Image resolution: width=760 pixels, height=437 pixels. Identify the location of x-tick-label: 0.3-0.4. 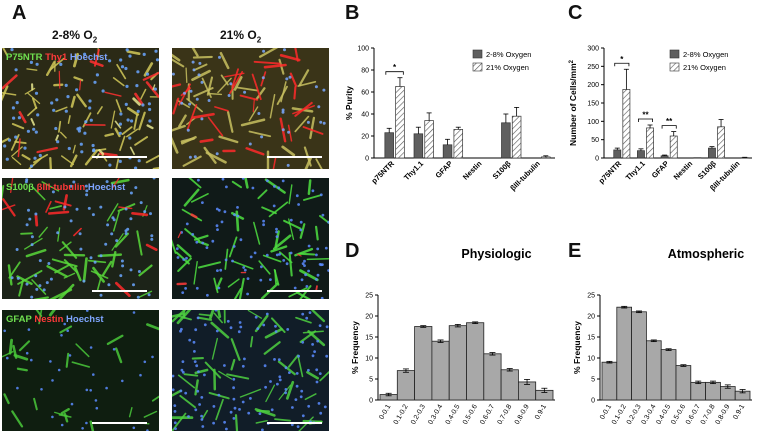
(435, 414).